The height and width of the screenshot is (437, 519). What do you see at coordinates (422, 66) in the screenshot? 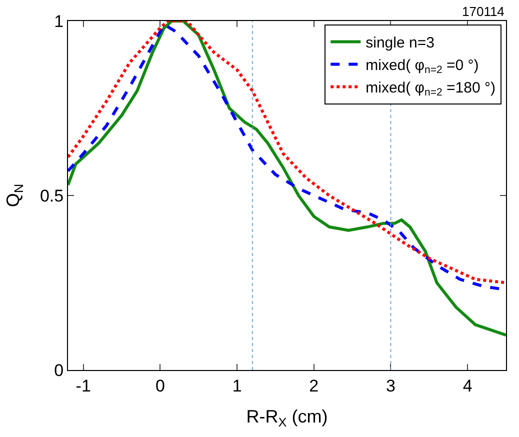
I see `legend-label: mixed( φ$_{n=2}$ =0 °)` at bounding box center [422, 66].